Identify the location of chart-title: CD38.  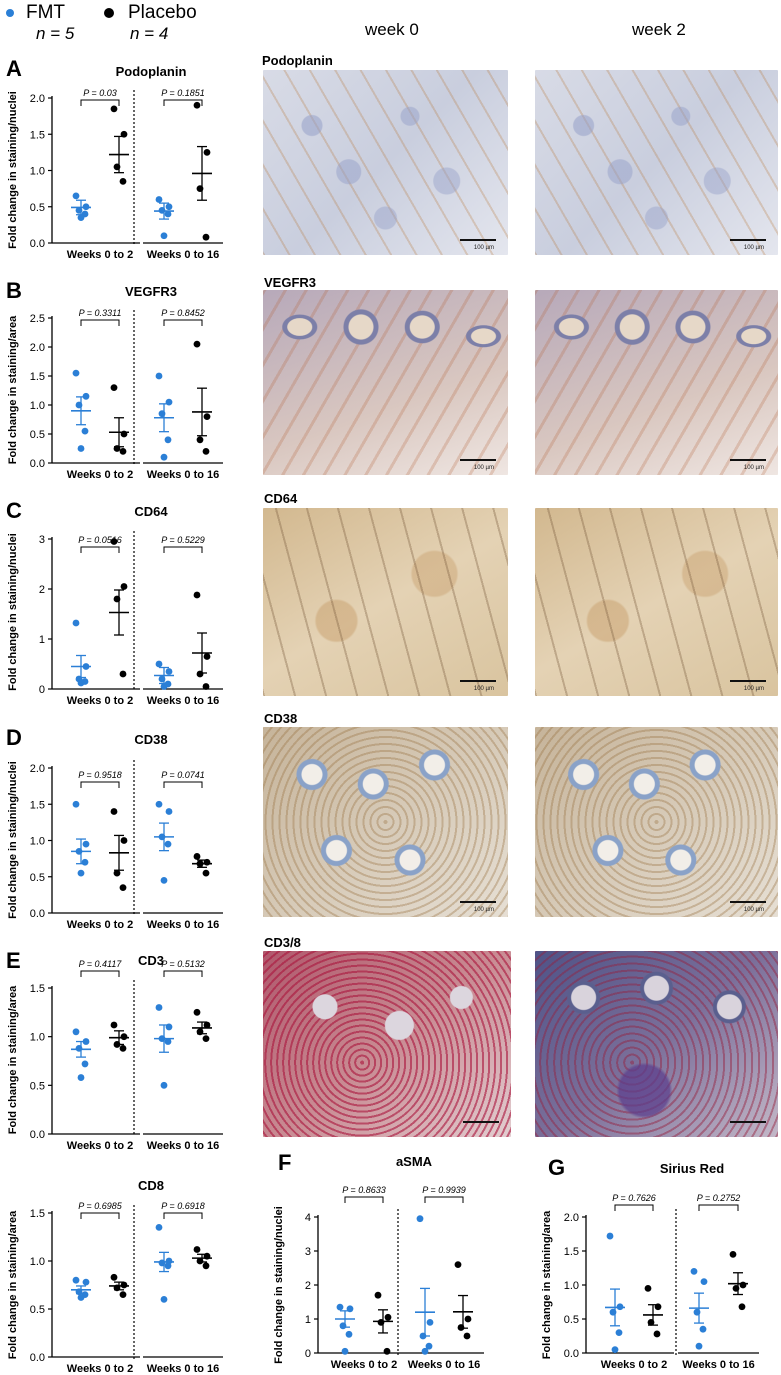
(150, 739).